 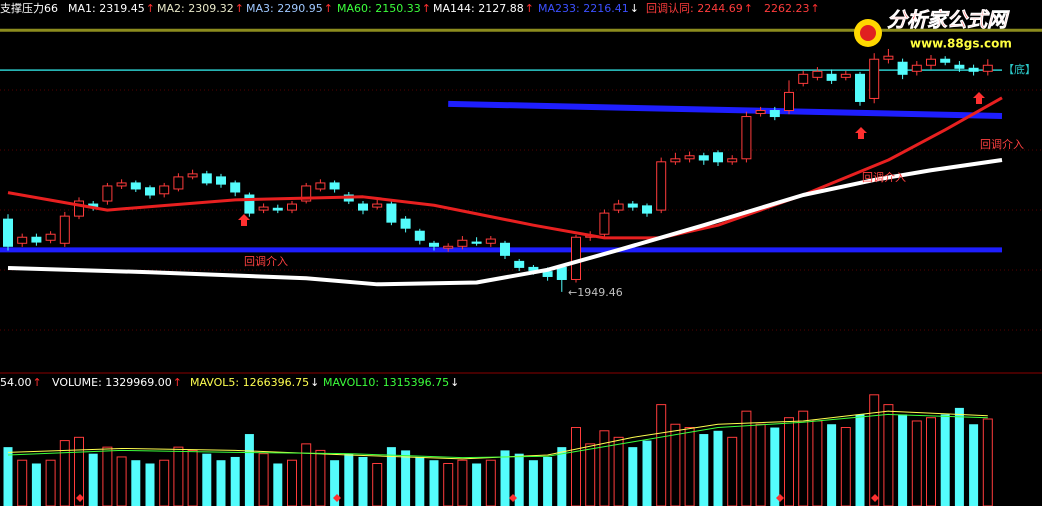 I want to click on level-line, so click(x=725, y=109).